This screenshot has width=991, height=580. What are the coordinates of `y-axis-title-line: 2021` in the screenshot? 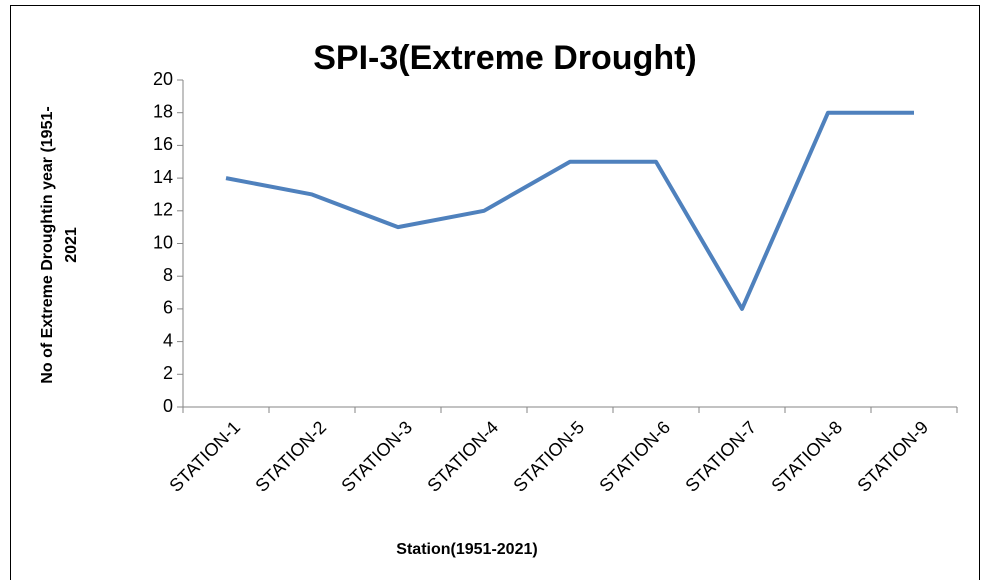 It's located at (71, 245).